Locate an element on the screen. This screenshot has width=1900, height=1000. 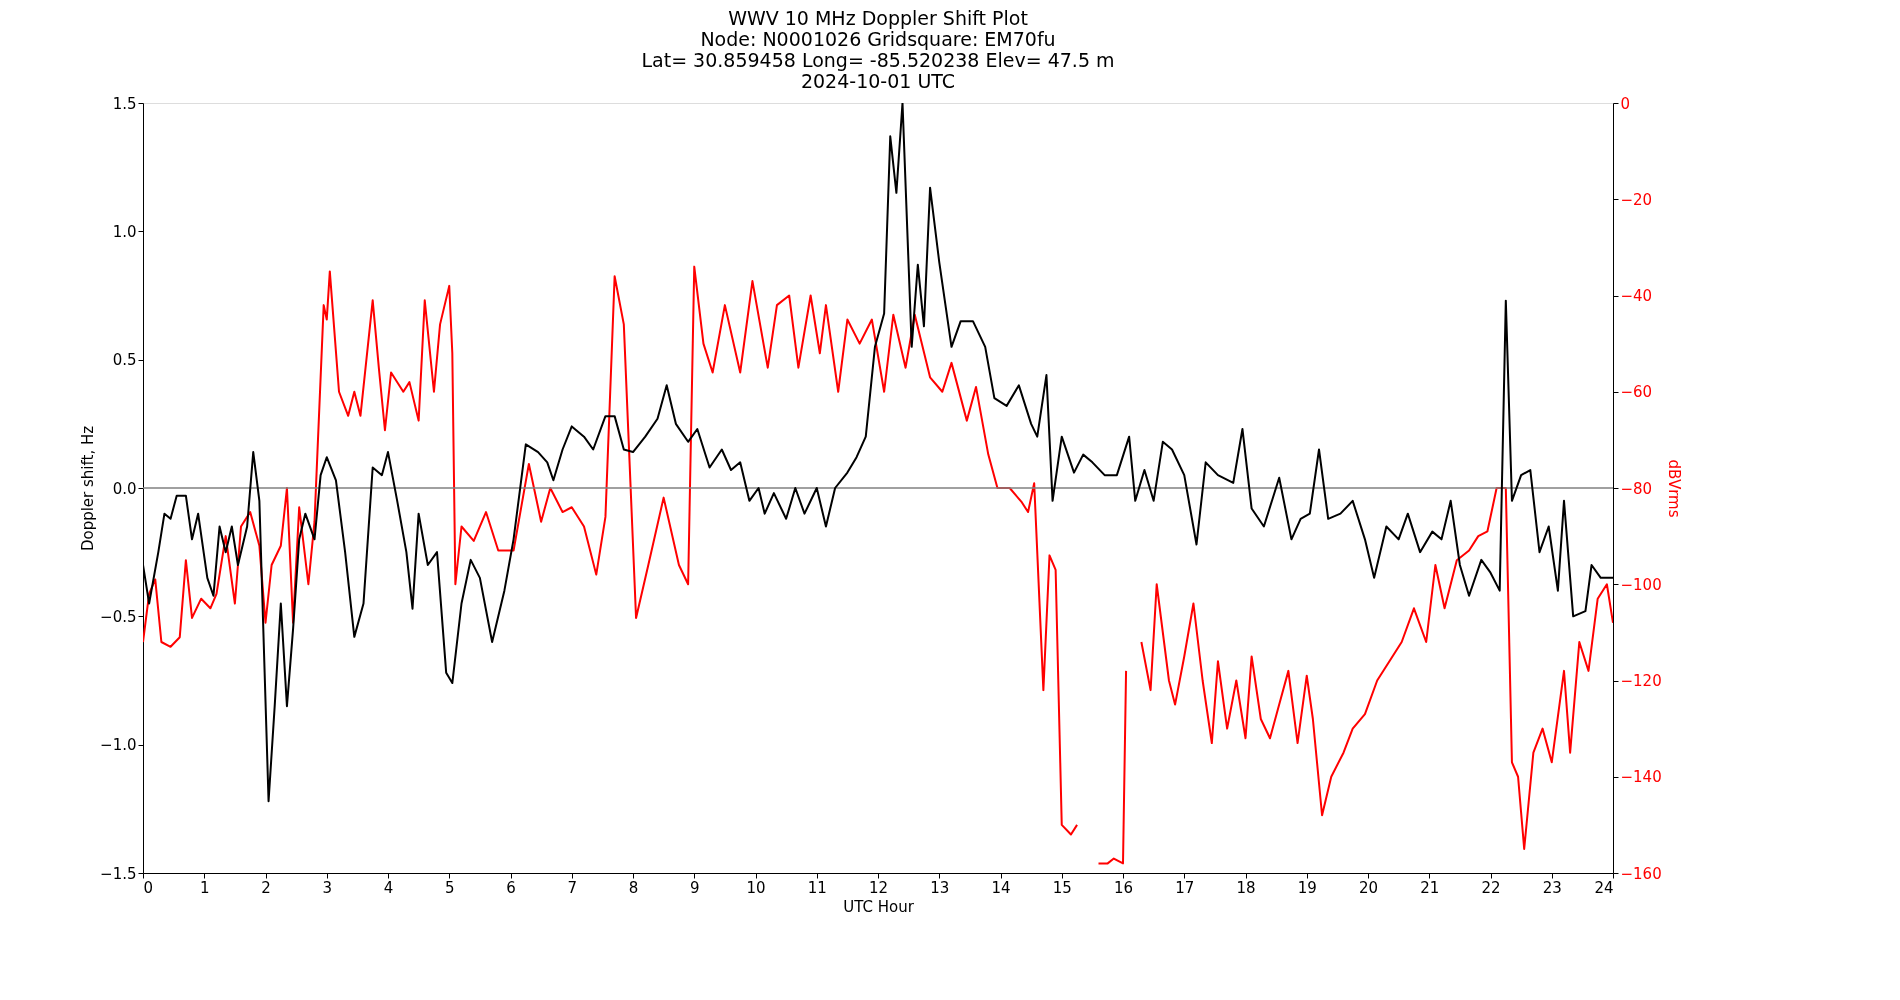
x-tick-label: 7 is located at coordinates (572, 887).